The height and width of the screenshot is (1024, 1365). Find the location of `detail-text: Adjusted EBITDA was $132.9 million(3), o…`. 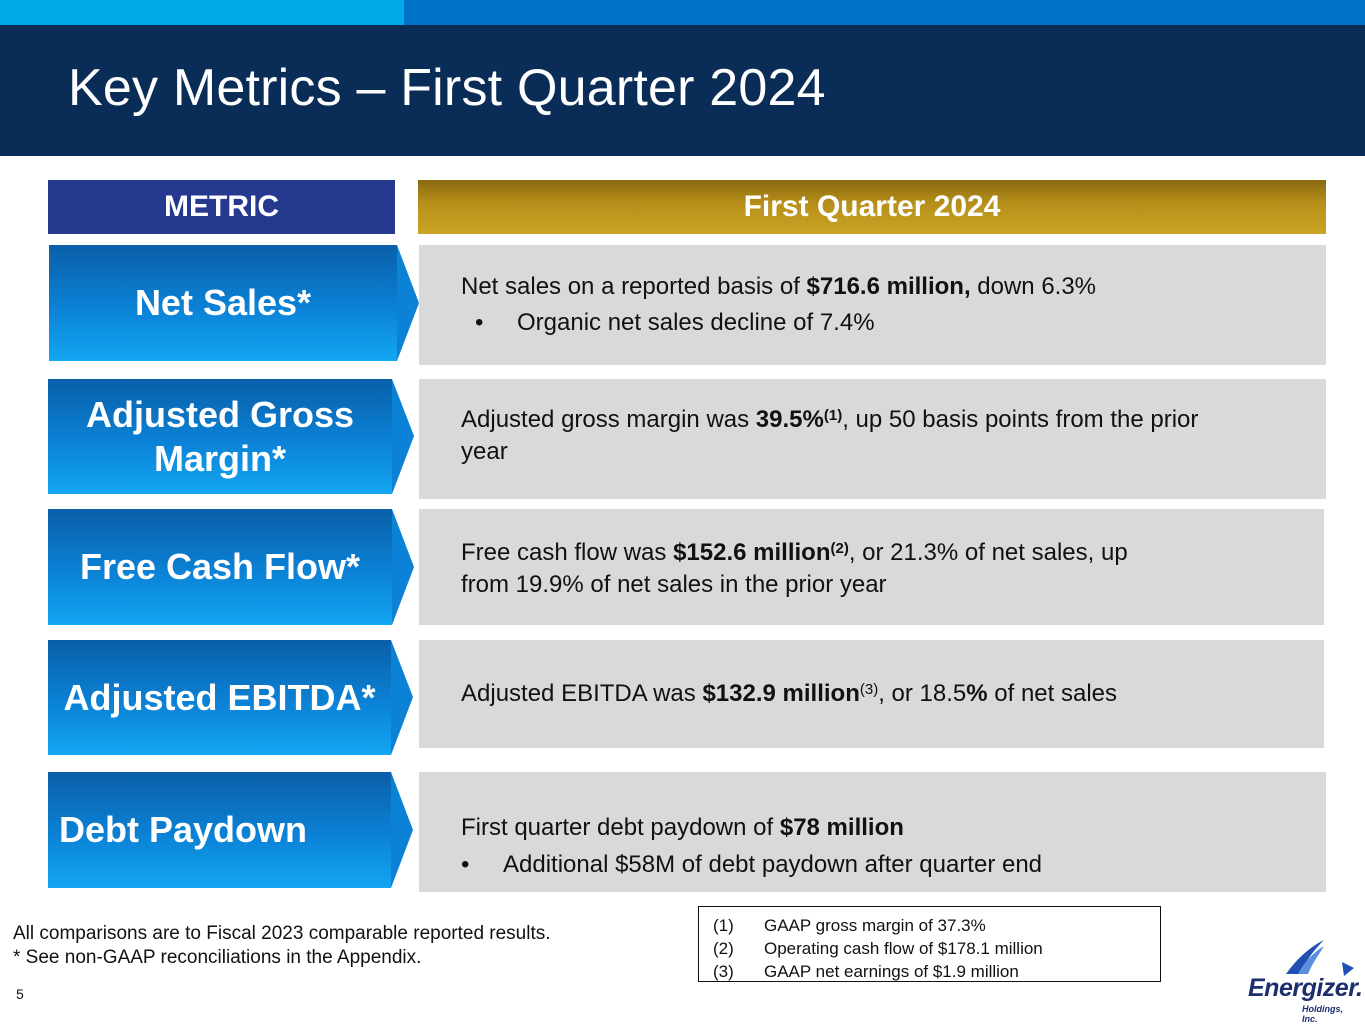

detail-text: Adjusted EBITDA was $132.9 million(3), o… is located at coordinates (789, 693).